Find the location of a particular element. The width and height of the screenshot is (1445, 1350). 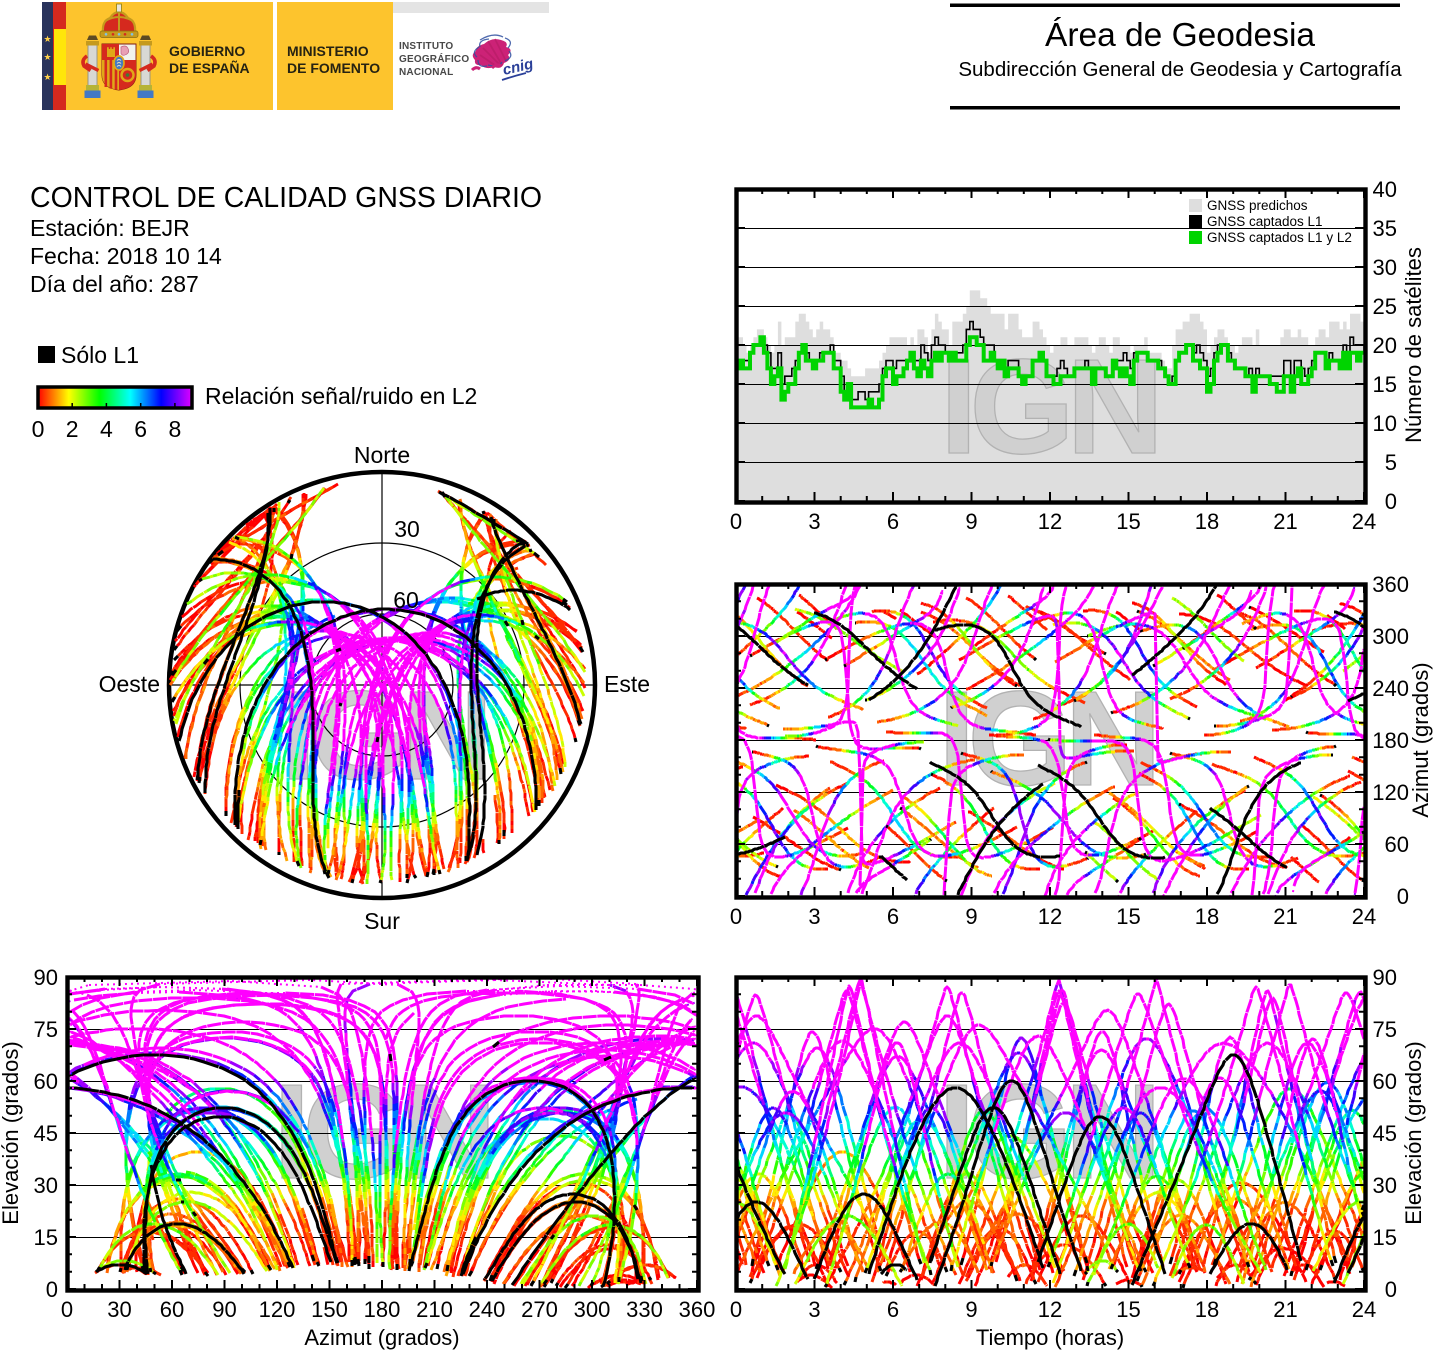

svg-text: GNSS captados L1 is located at coordinates (1265, 221).